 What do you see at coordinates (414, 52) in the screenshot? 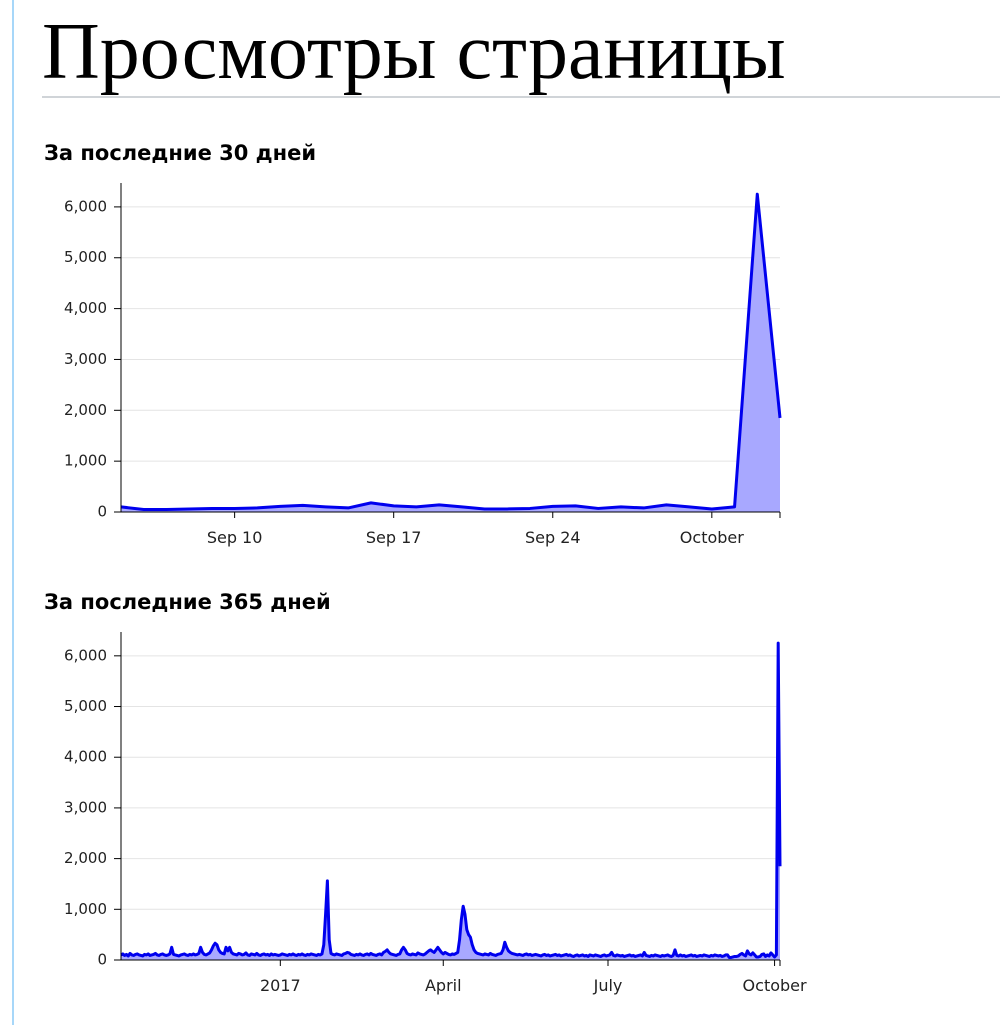
I see `page-title: Просмотры страницы` at bounding box center [414, 52].